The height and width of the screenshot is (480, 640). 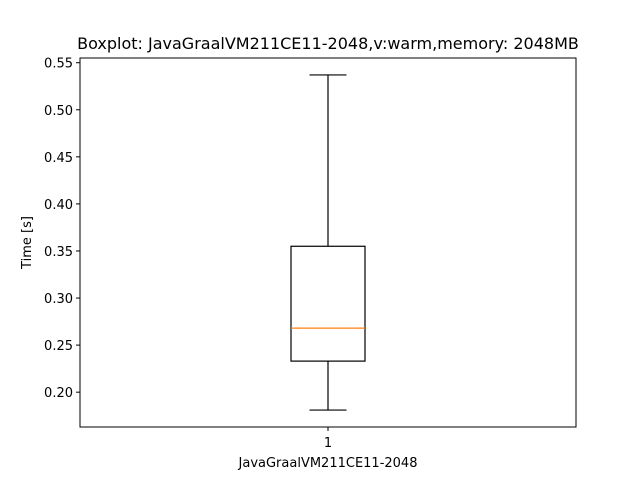 What do you see at coordinates (328, 443) in the screenshot?
I see `x-tick-label: 1` at bounding box center [328, 443].